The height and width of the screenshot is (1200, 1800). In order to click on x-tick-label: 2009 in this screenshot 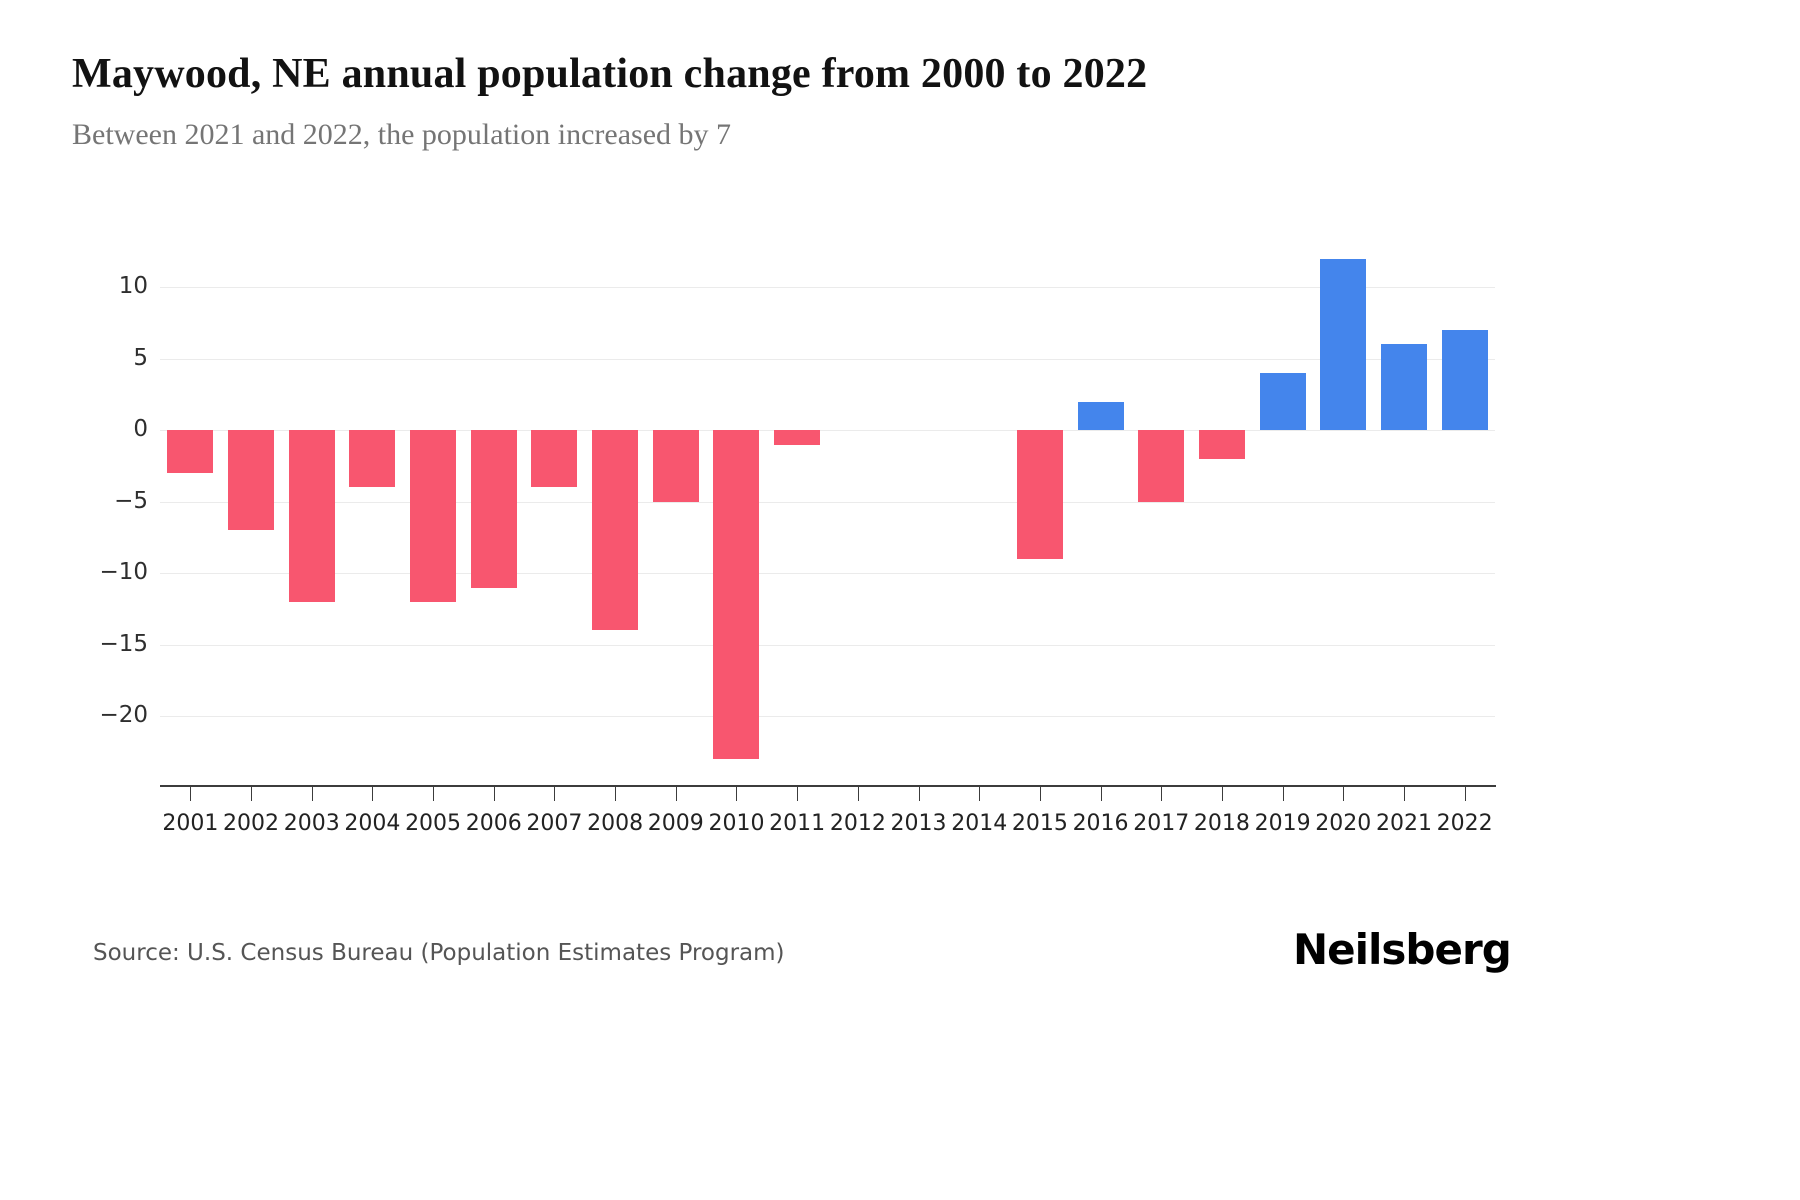, I will do `click(675, 823)`.